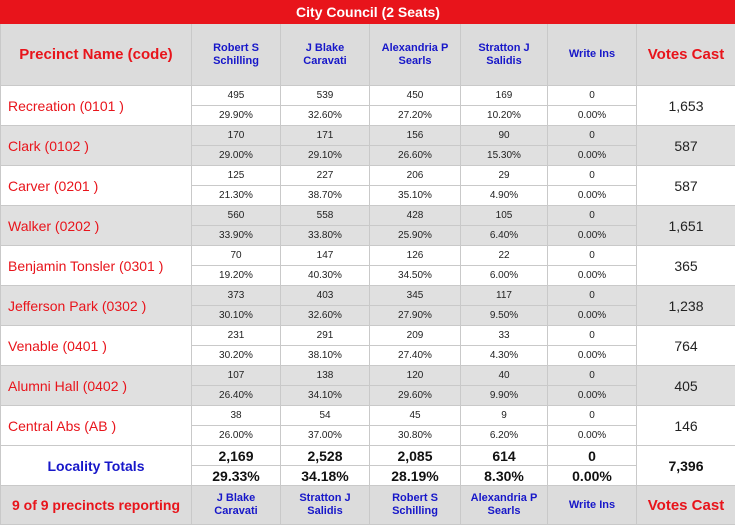 This screenshot has height=528, width=735. Describe the element at coordinates (368, 235) in the screenshot. I see `precinct-pct-row: 33.90% 33.80% 25.90% 6.40% 0.00%` at that location.